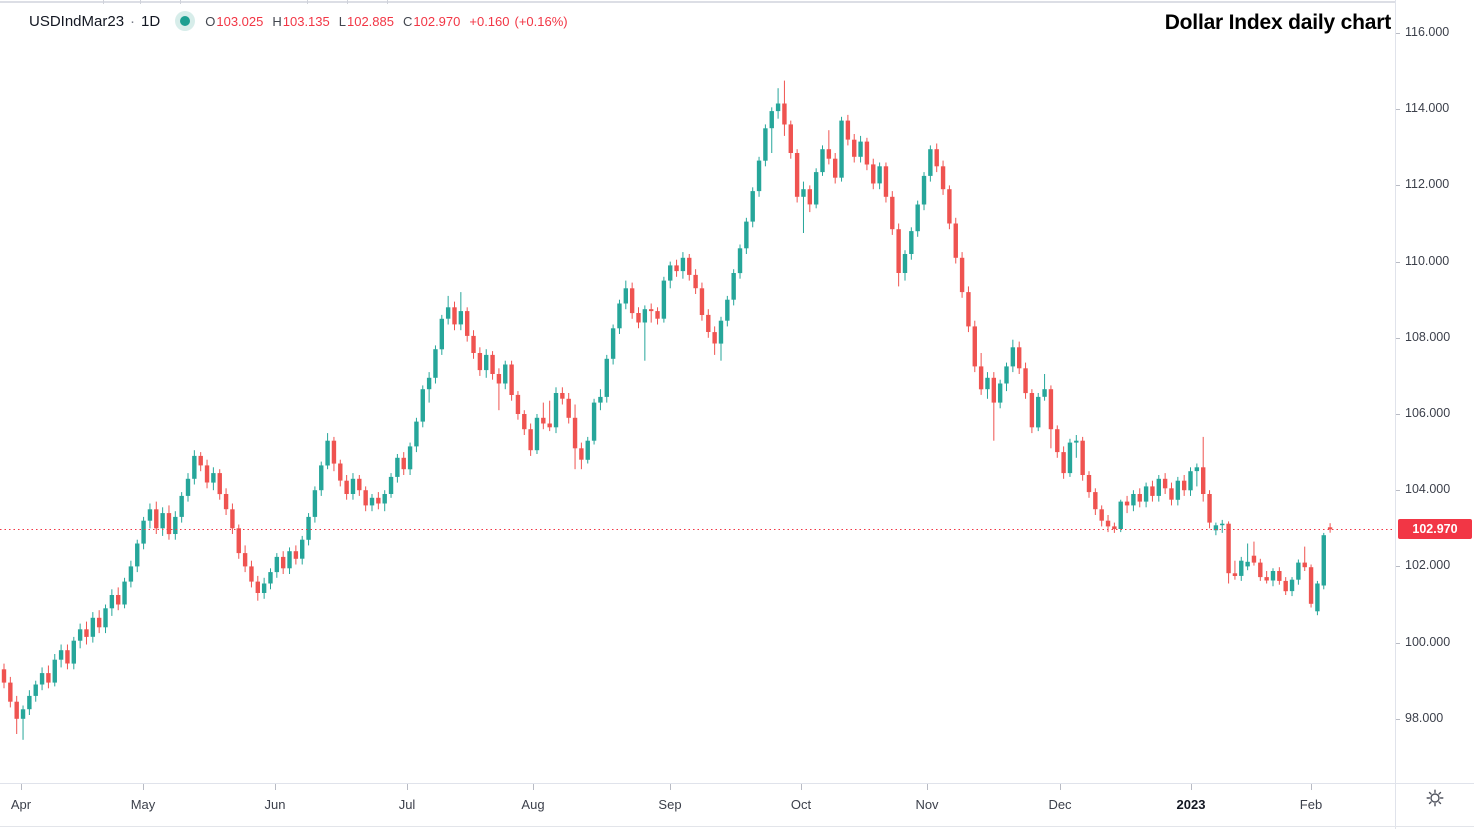  I want to click on time-tick-label: Aug, so click(533, 804).